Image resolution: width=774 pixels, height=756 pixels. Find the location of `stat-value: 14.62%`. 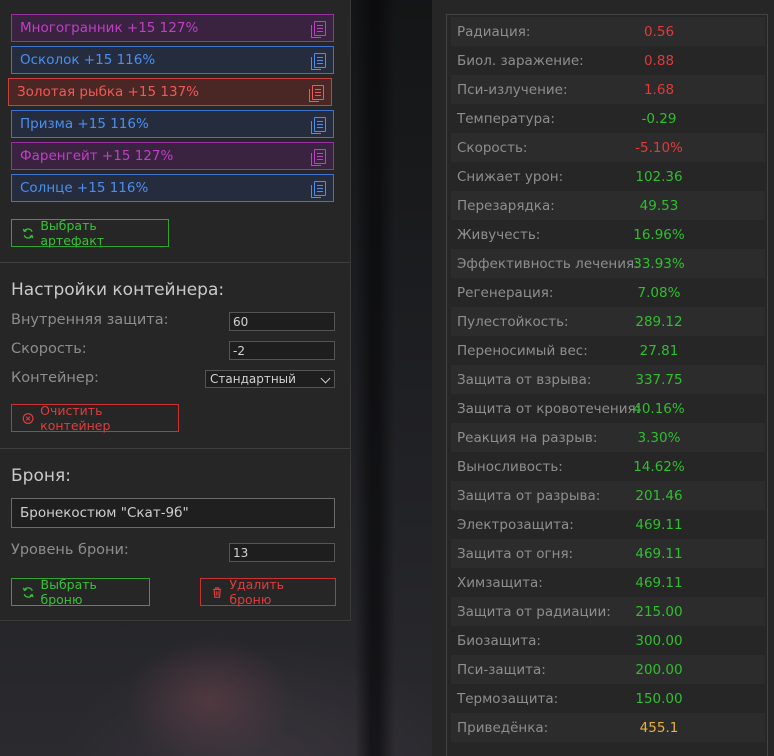

stat-value: 14.62% is located at coordinates (659, 466).